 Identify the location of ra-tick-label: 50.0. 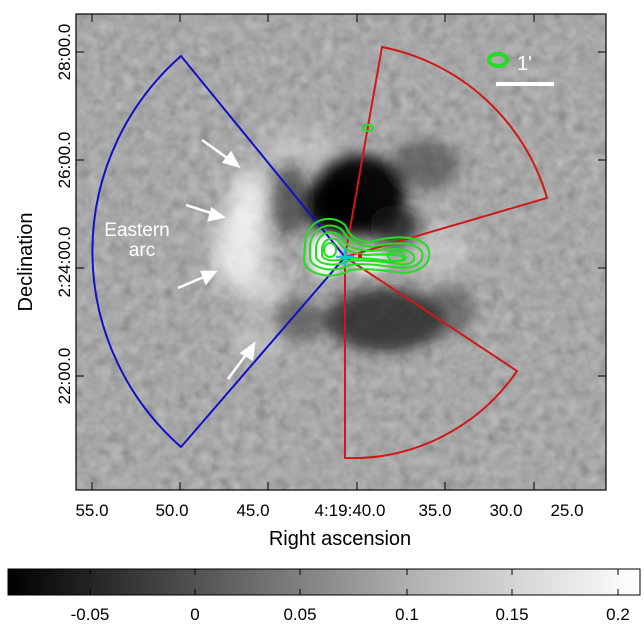
(171, 510).